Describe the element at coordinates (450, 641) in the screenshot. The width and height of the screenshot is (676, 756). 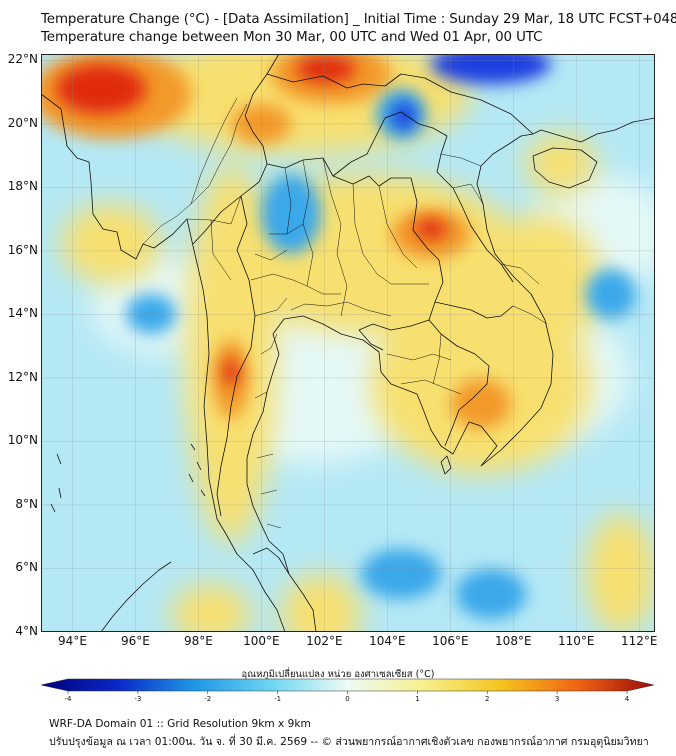
I see `lon-tick-label: 106°E` at that location.